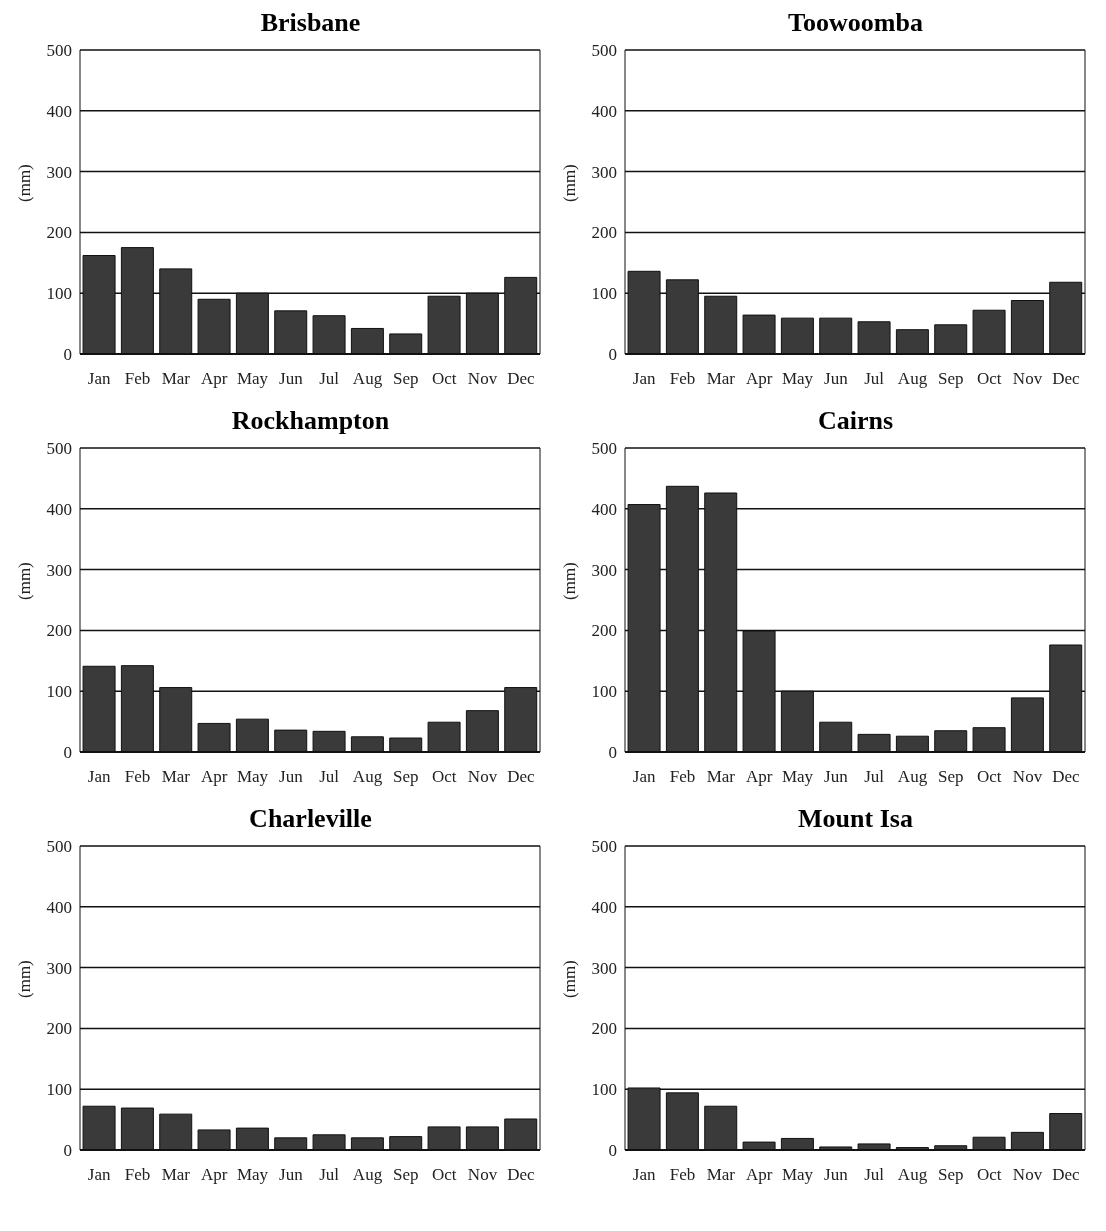  Describe the element at coordinates (855, 421) in the screenshot. I see `chart-title: Cairns` at that location.